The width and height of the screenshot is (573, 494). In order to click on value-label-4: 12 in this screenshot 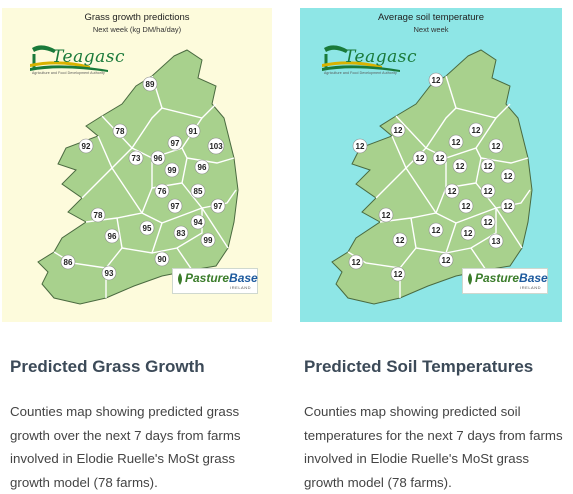, I will do `click(456, 142)`.